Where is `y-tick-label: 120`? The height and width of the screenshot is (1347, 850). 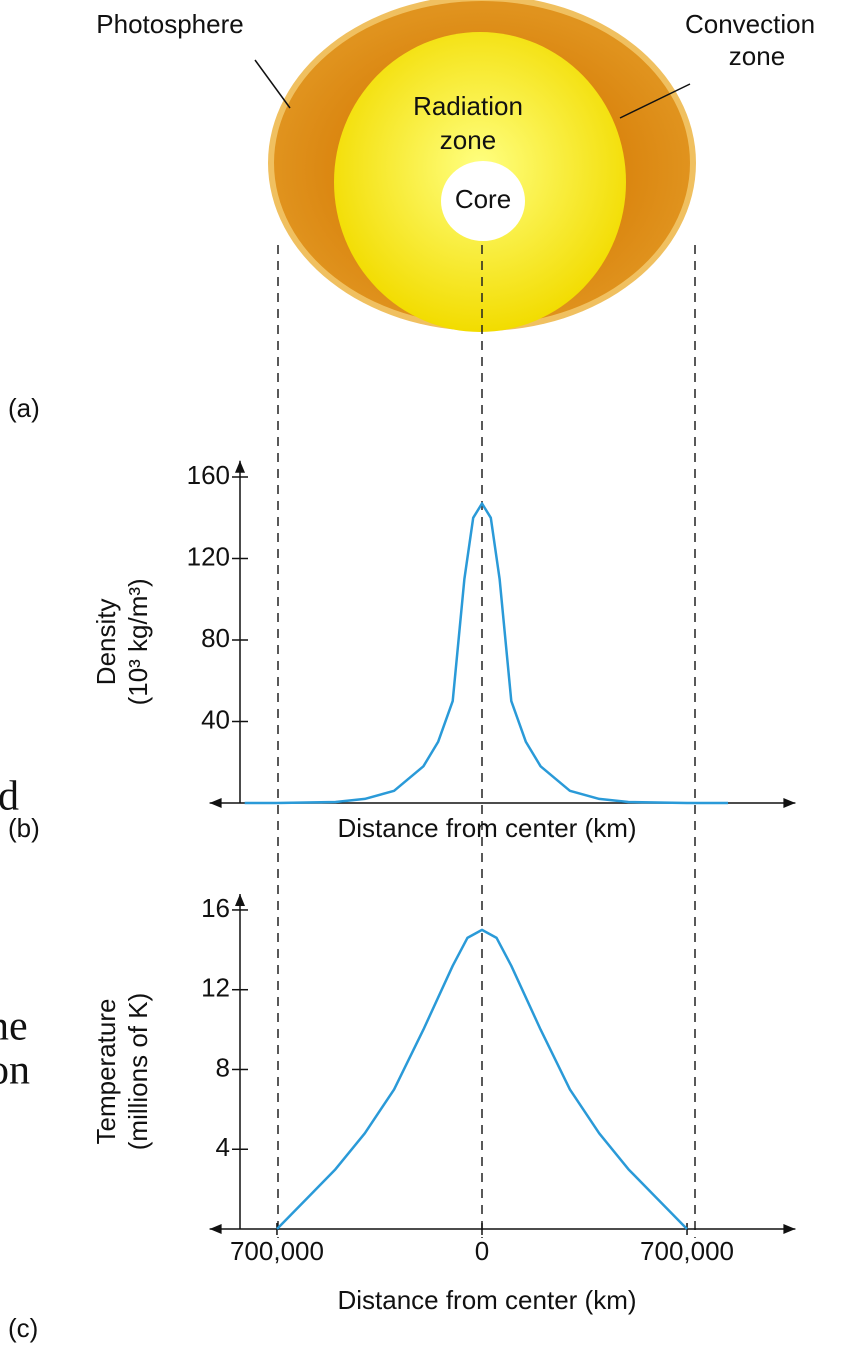
y-tick-label: 120 is located at coordinates (208, 556).